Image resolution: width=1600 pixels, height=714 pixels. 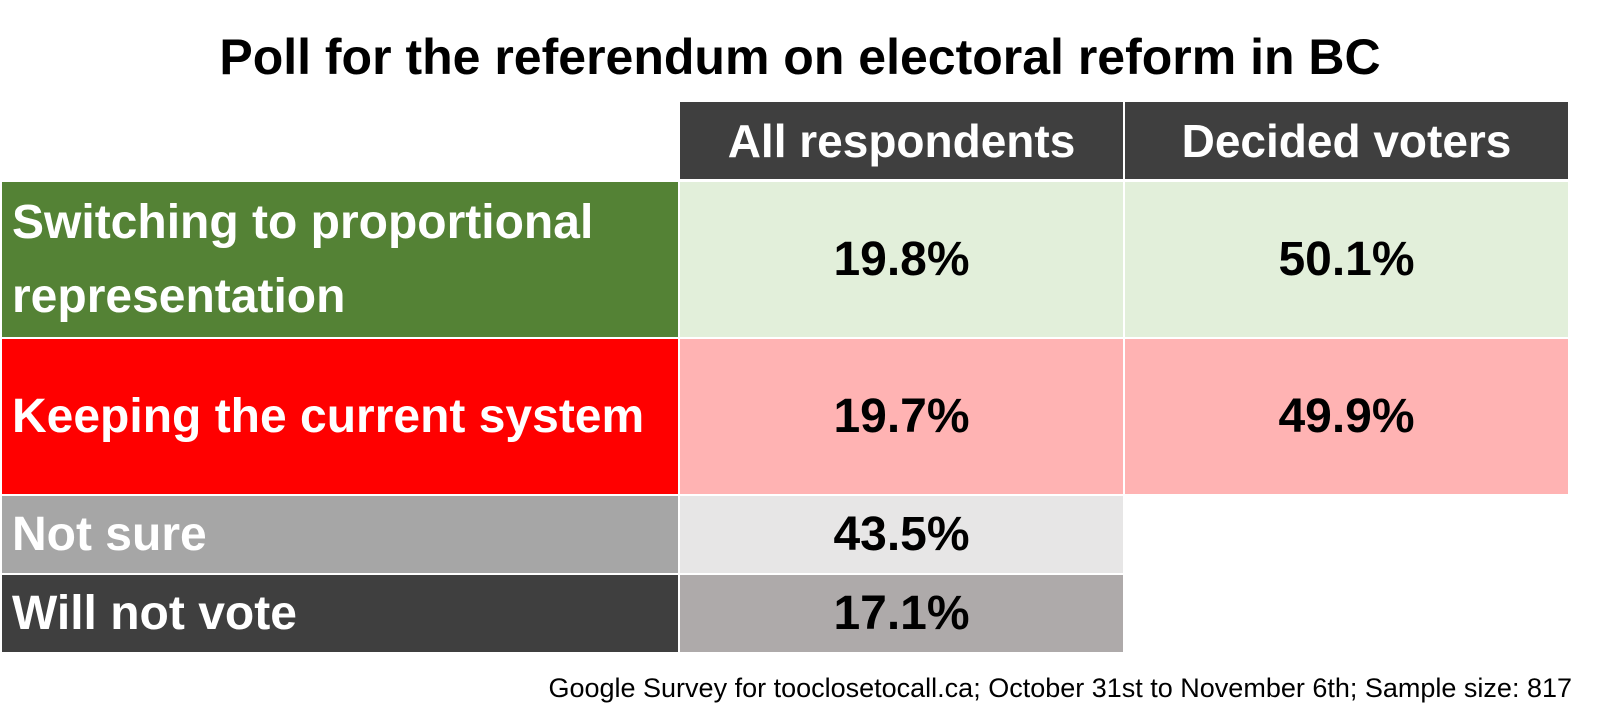 What do you see at coordinates (340, 534) in the screenshot?
I see `row-label: Not sure` at bounding box center [340, 534].